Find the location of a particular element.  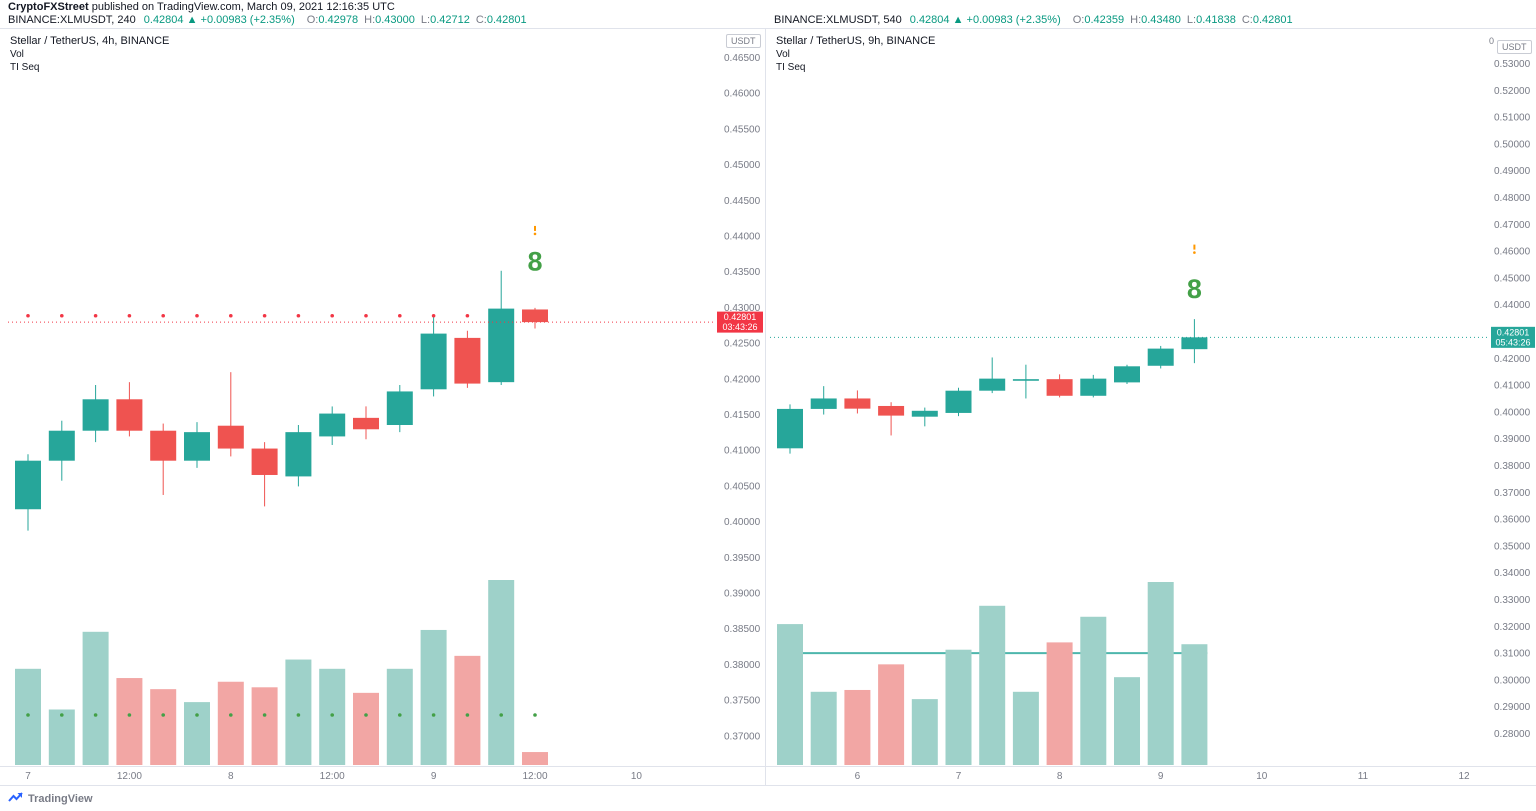

up-arrow-icon: ▲ is located at coordinates (958, 20).